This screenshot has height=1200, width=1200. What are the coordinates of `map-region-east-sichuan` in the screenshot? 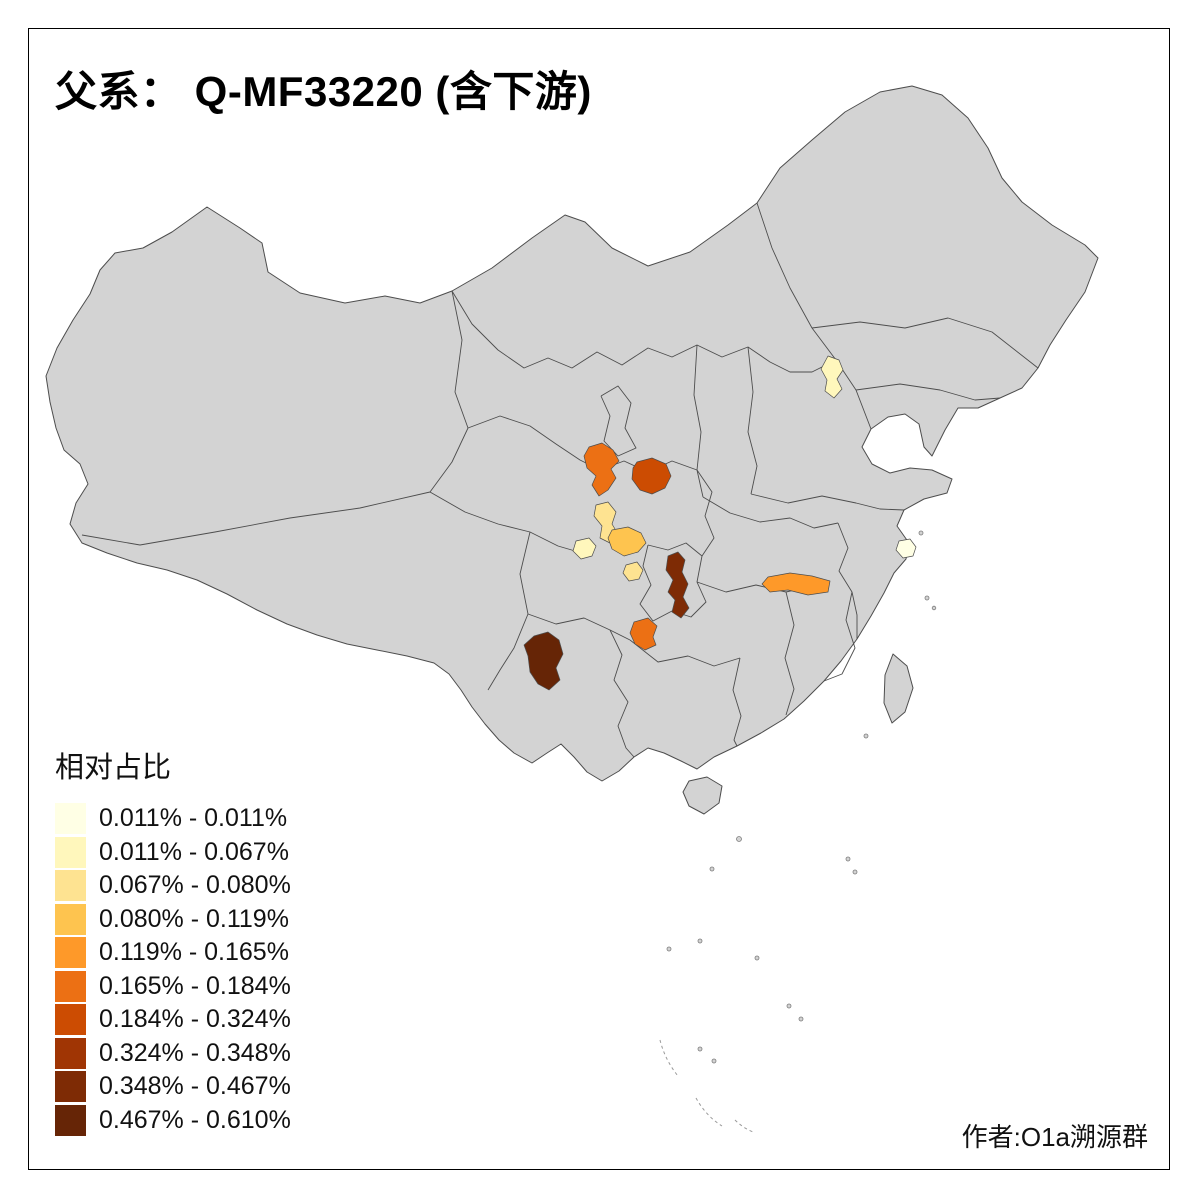 It's located at (633, 571).